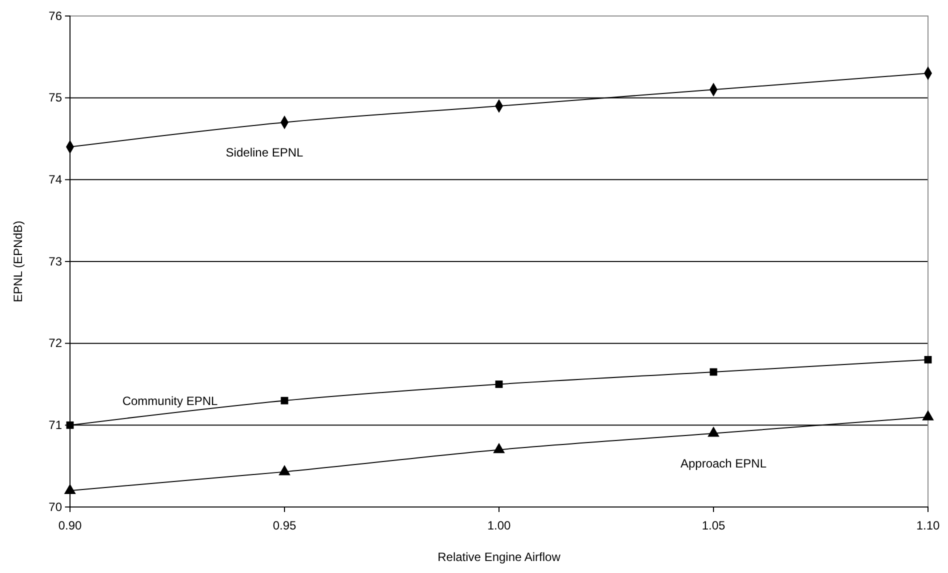 The width and height of the screenshot is (948, 573). Describe the element at coordinates (55, 97) in the screenshot. I see `y-tick-label: 75` at that location.